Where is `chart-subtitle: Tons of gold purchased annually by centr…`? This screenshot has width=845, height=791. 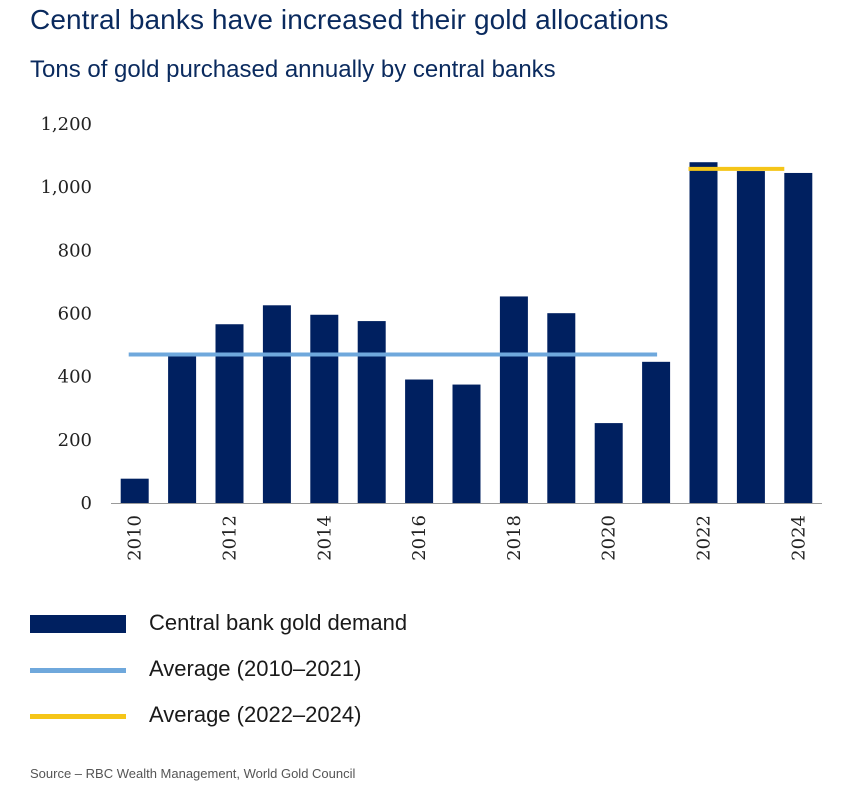 chart-subtitle: Tons of gold purchased annually by centr… is located at coordinates (293, 69).